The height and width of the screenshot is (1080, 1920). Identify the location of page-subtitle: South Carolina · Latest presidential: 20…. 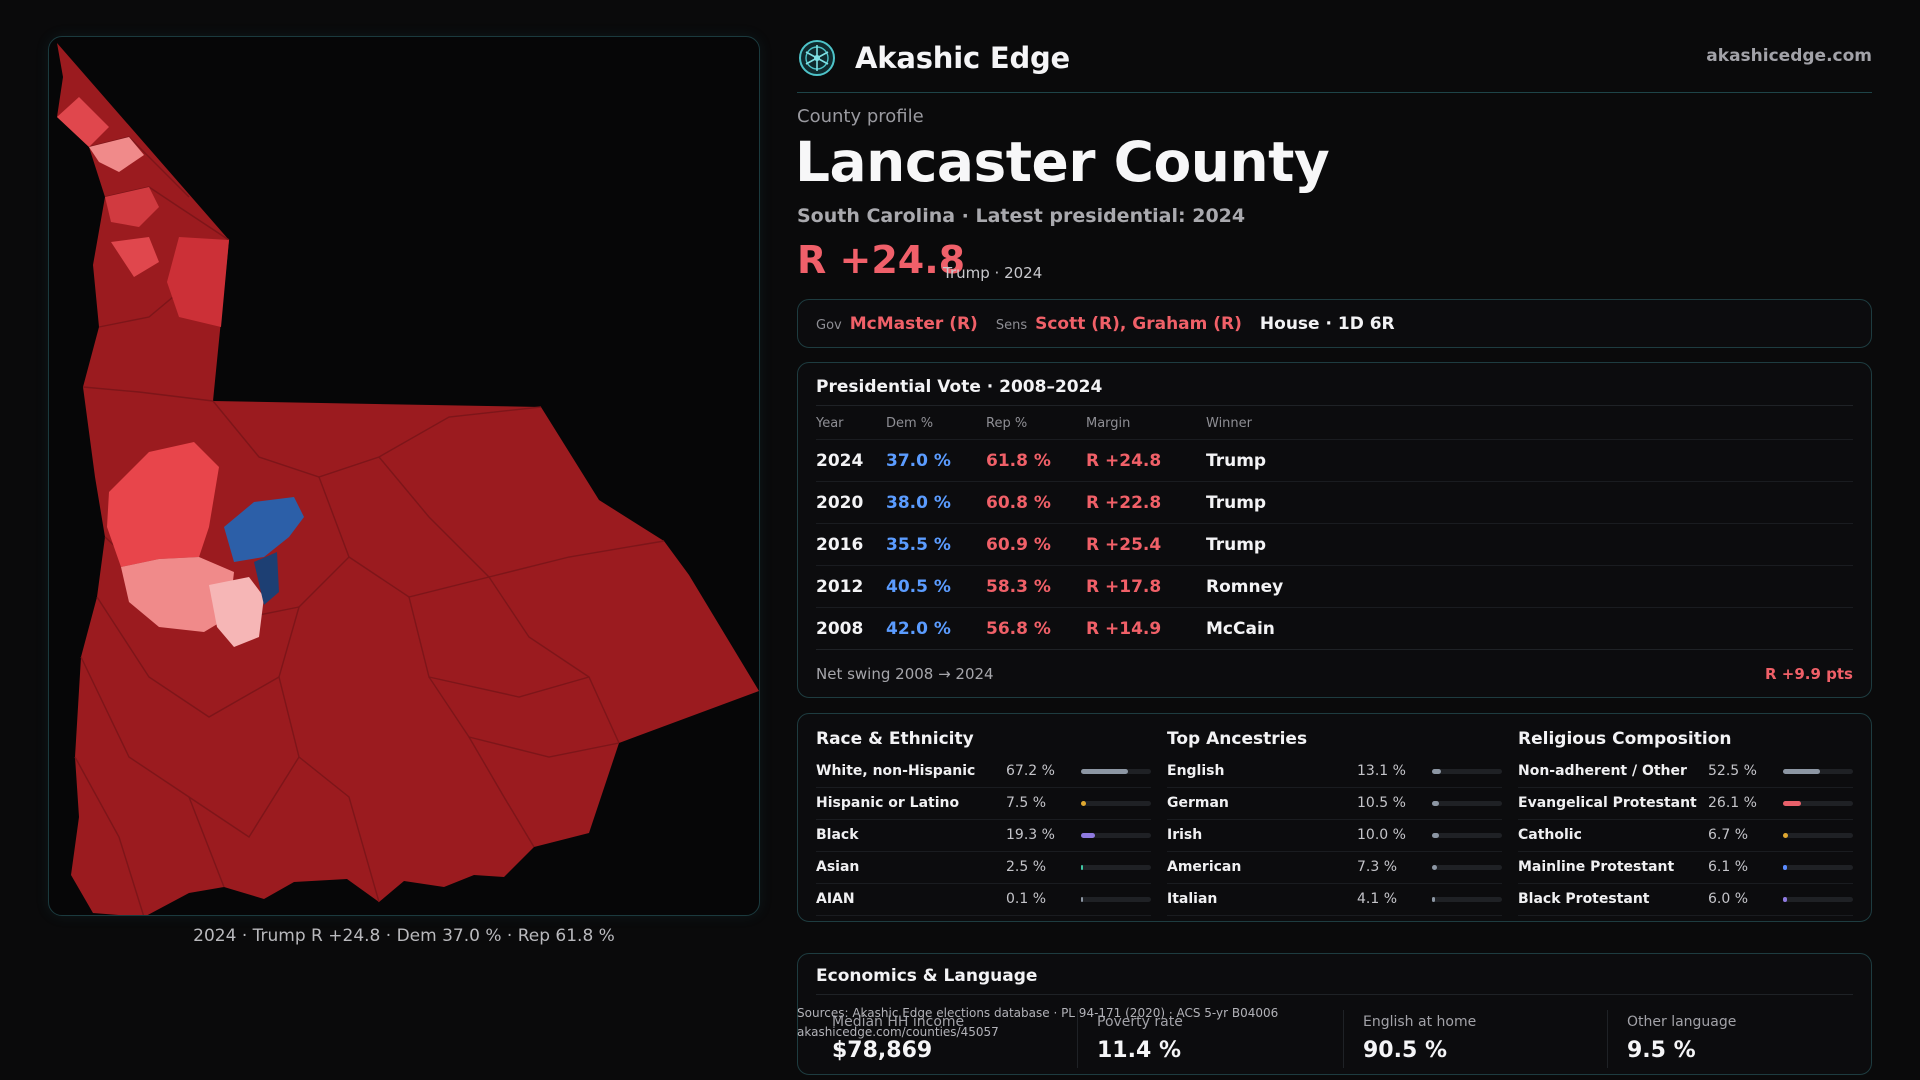
(1021, 216).